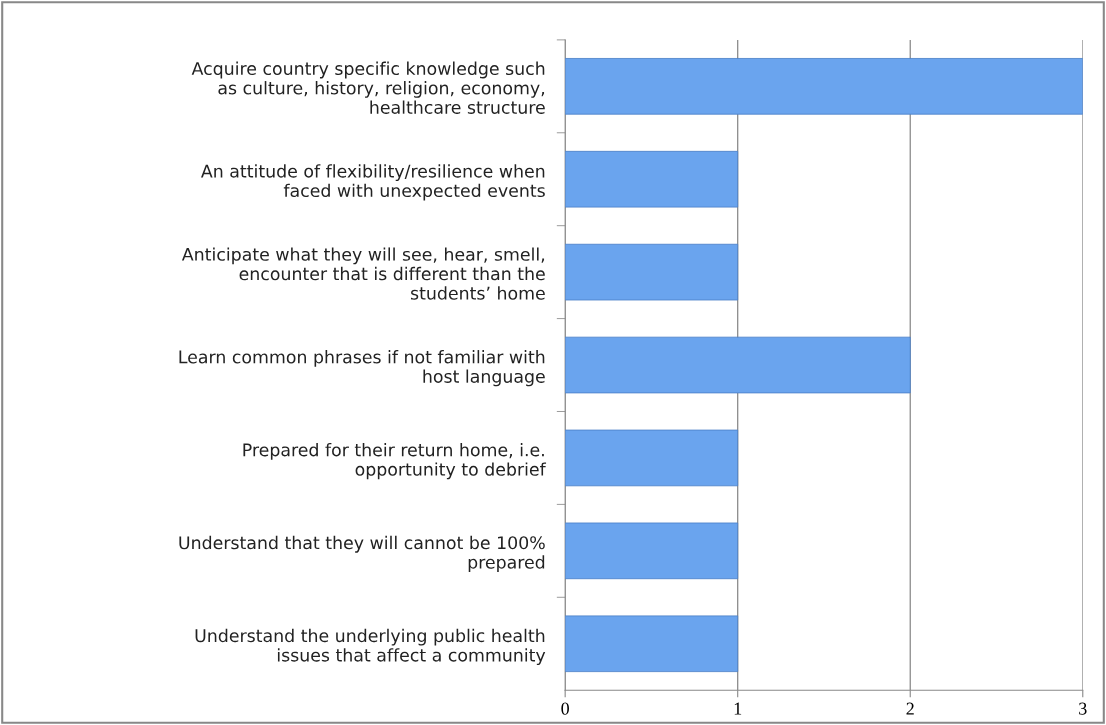 Image resolution: width=1106 pixels, height=725 pixels. I want to click on x-tick-label: 0, so click(565, 708).